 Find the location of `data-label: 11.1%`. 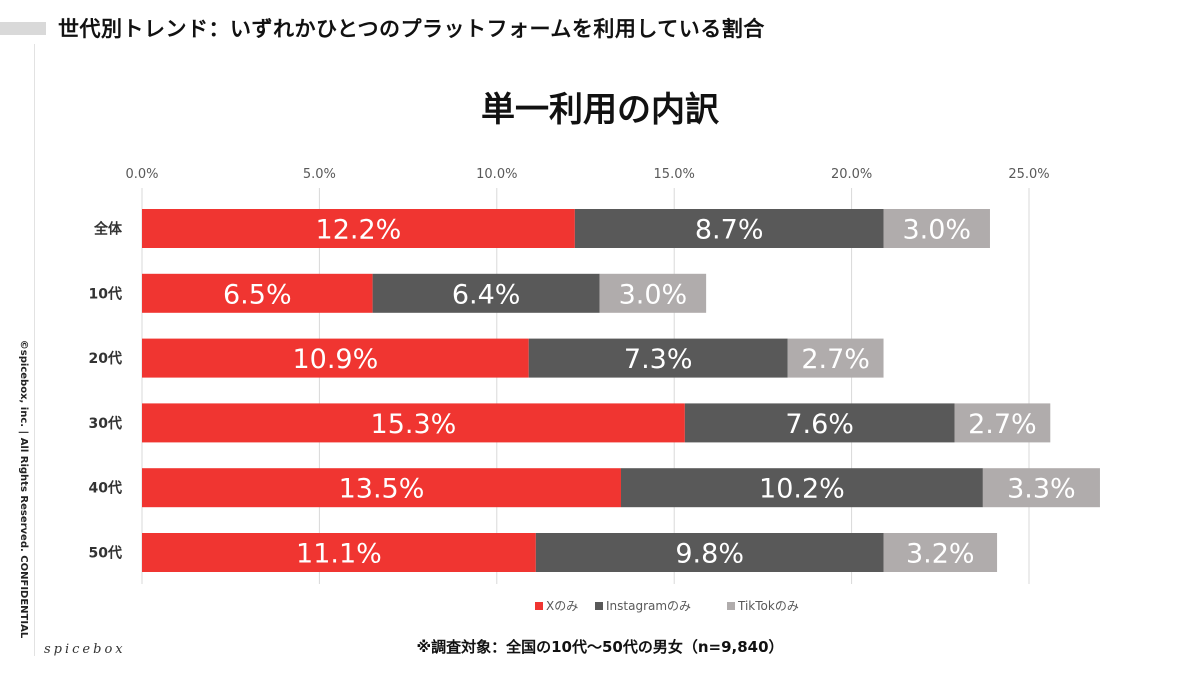

data-label: 11.1% is located at coordinates (339, 554).